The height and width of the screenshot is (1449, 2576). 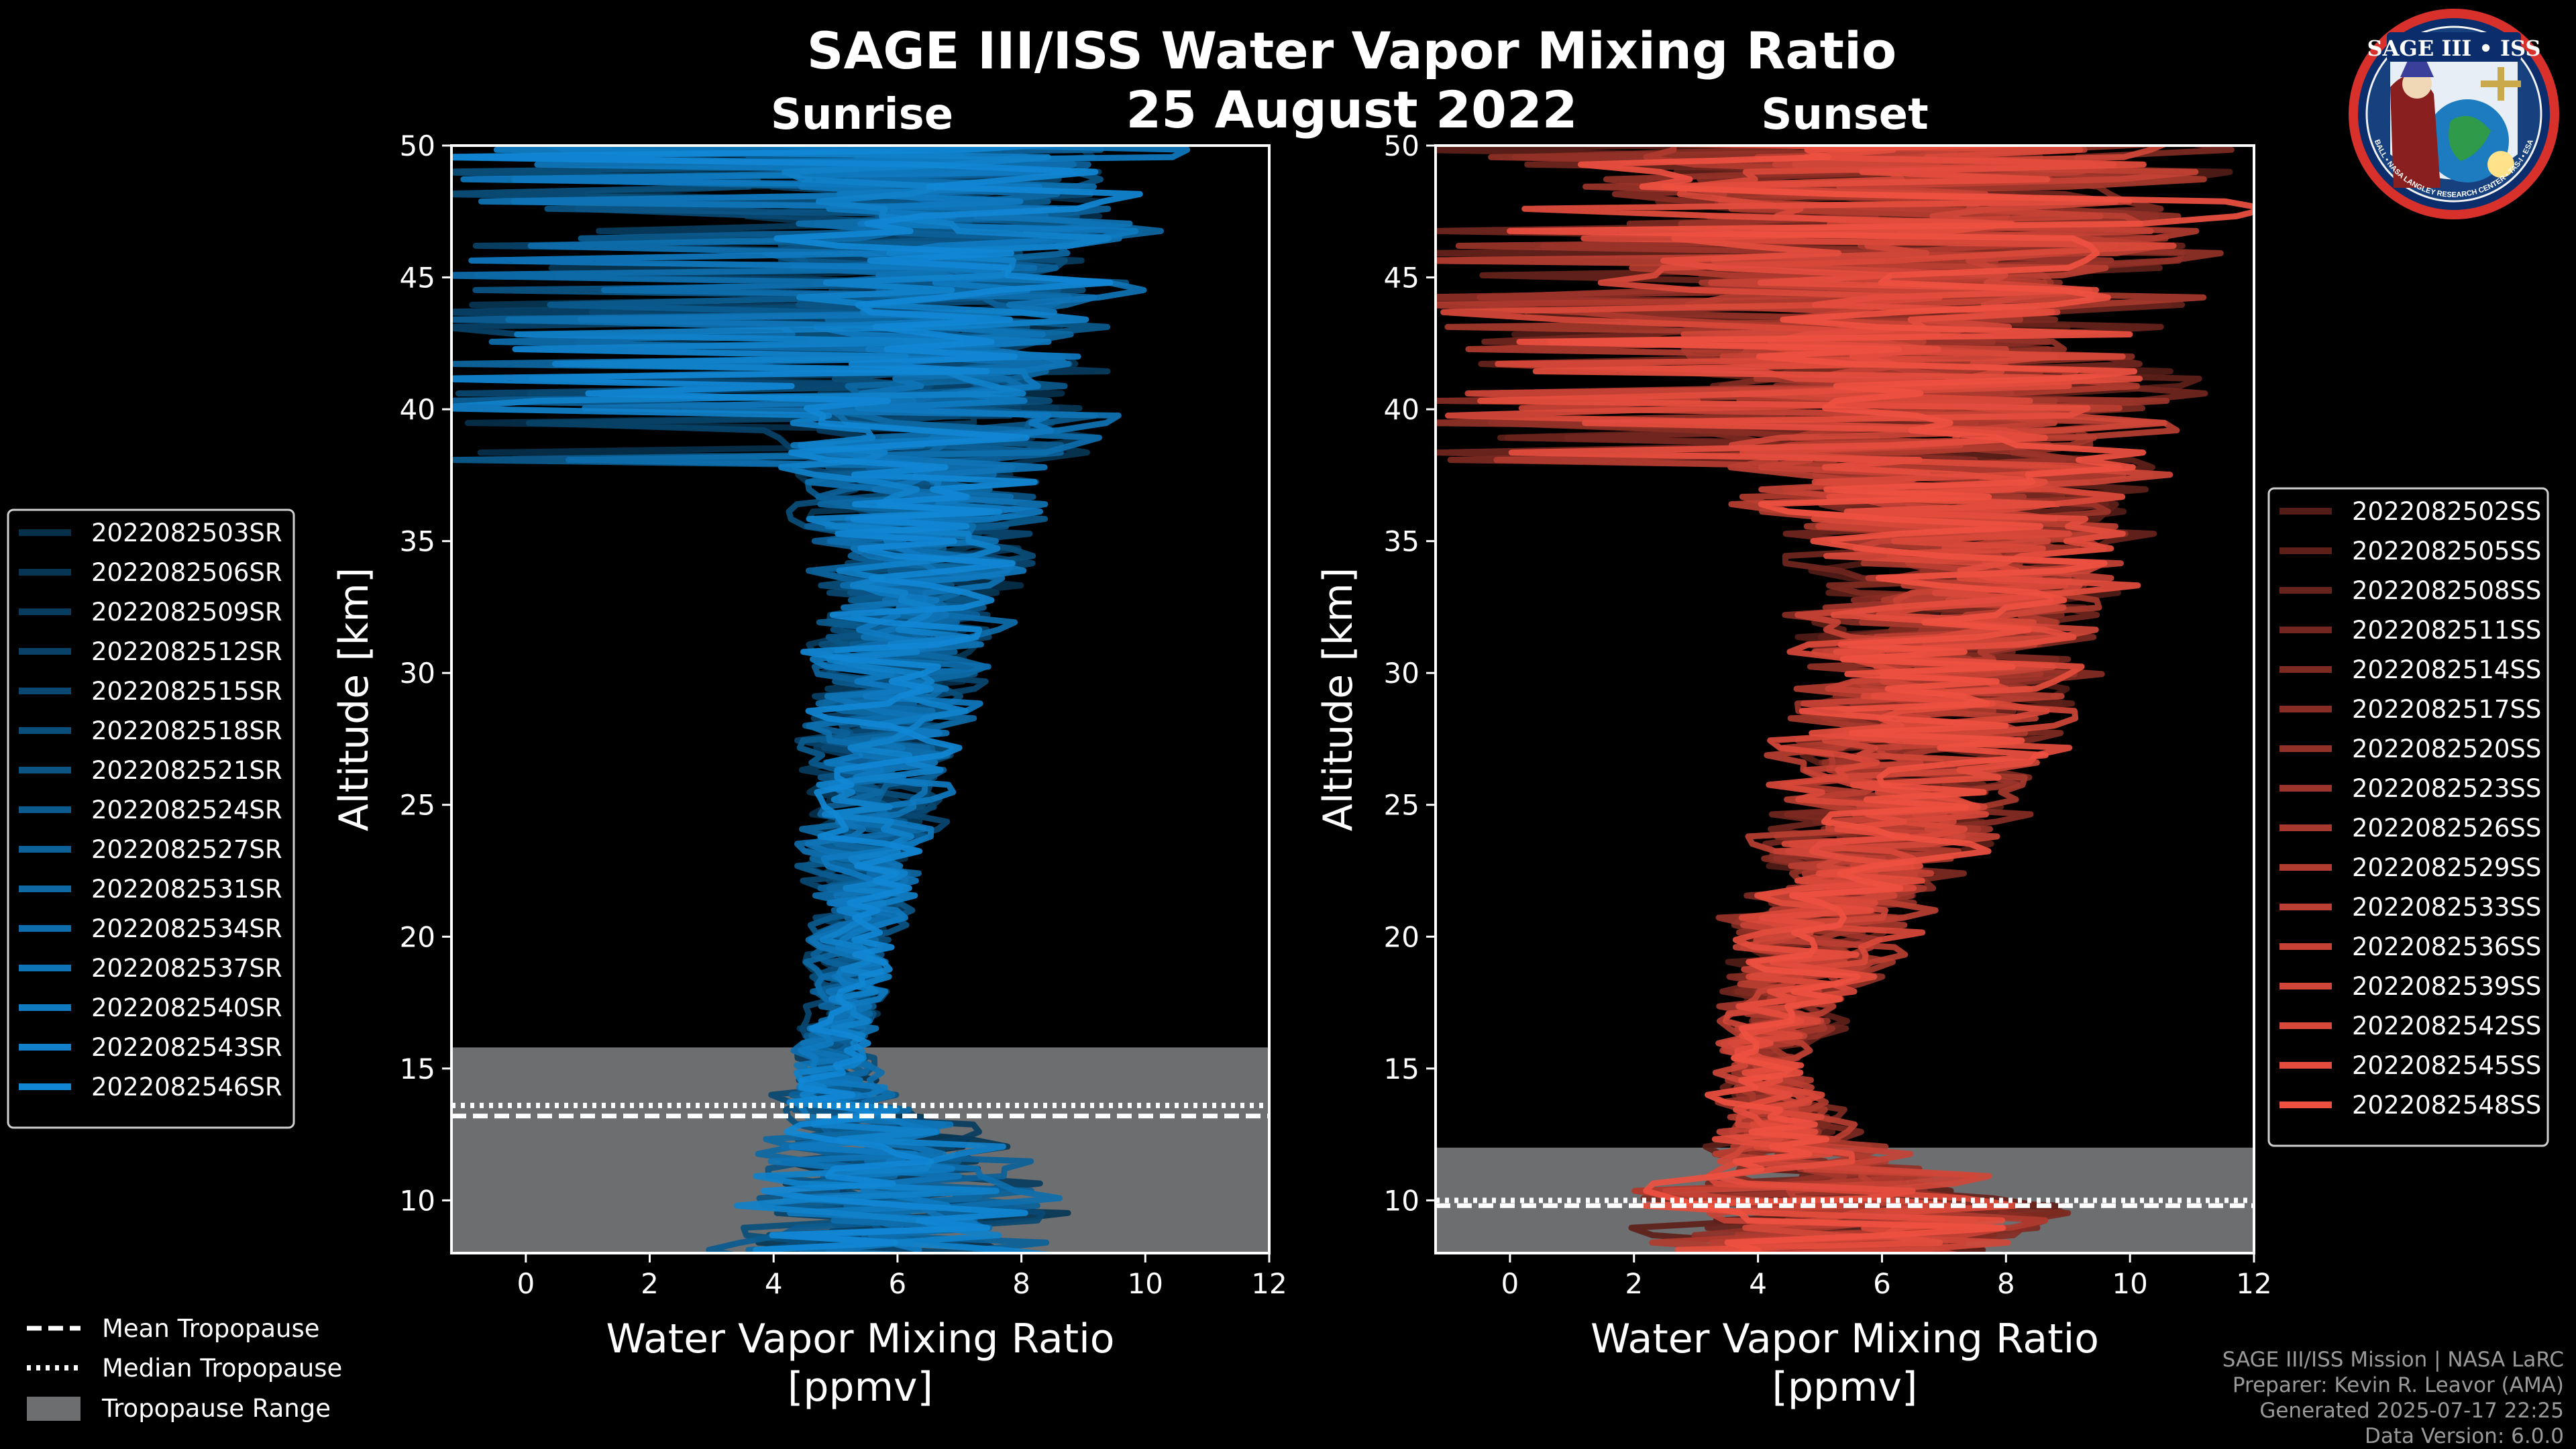 What do you see at coordinates (186, 889) in the screenshot?
I see `legend-entry-2022082531SR: 2022082531SR` at bounding box center [186, 889].